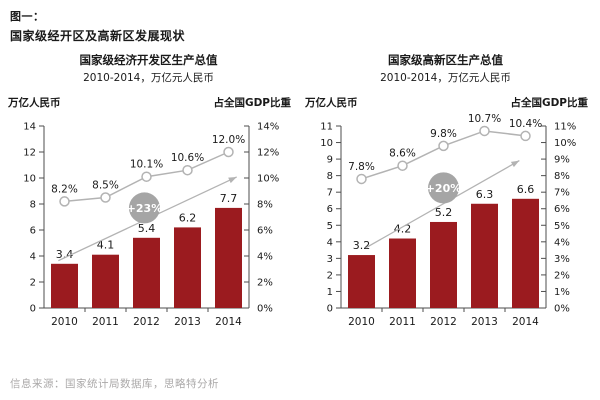 The height and width of the screenshot is (400, 600). Describe the element at coordinates (330, 160) in the screenshot. I see `left-axis-tick-label: 9` at that location.